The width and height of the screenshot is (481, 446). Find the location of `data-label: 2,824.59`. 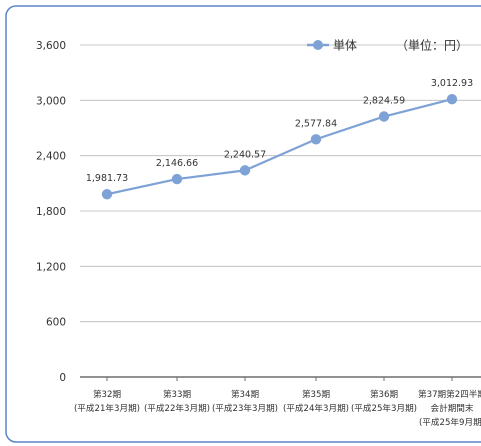

data-label: 2,824.59 is located at coordinates (384, 101).